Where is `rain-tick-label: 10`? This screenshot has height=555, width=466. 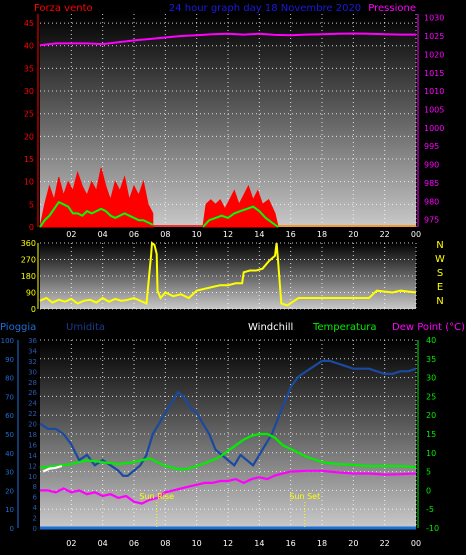
rain-tick-label: 10 is located at coordinates (9, 510).